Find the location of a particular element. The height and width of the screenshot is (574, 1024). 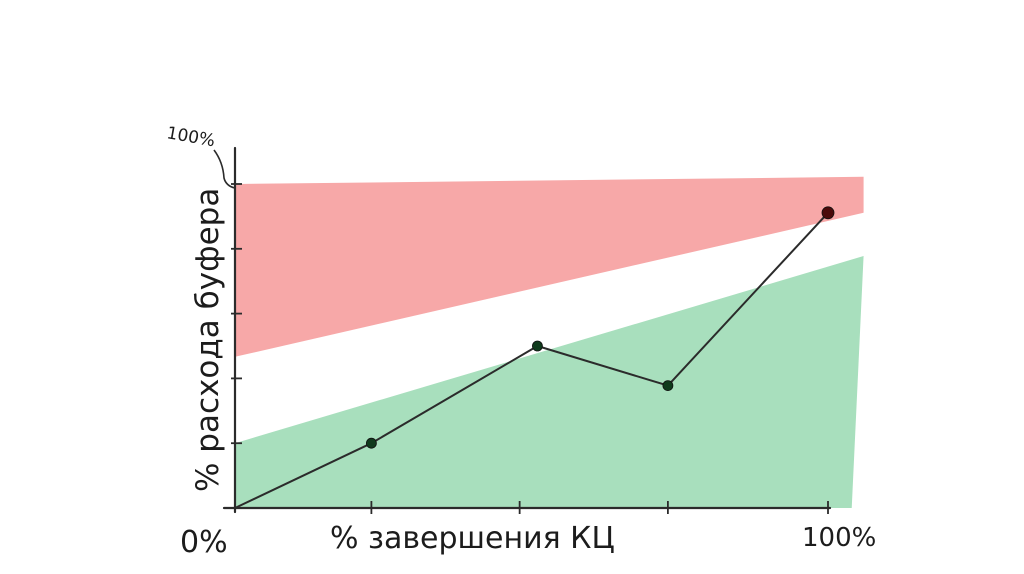

x-axis-label: % завершения КЦ is located at coordinates (472, 538).